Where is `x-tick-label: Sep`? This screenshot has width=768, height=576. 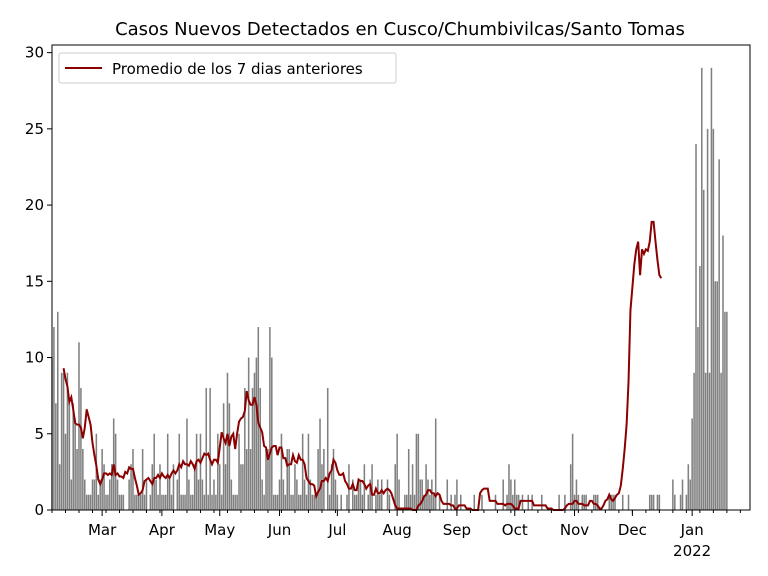
x-tick-label: Sep is located at coordinates (457, 530).